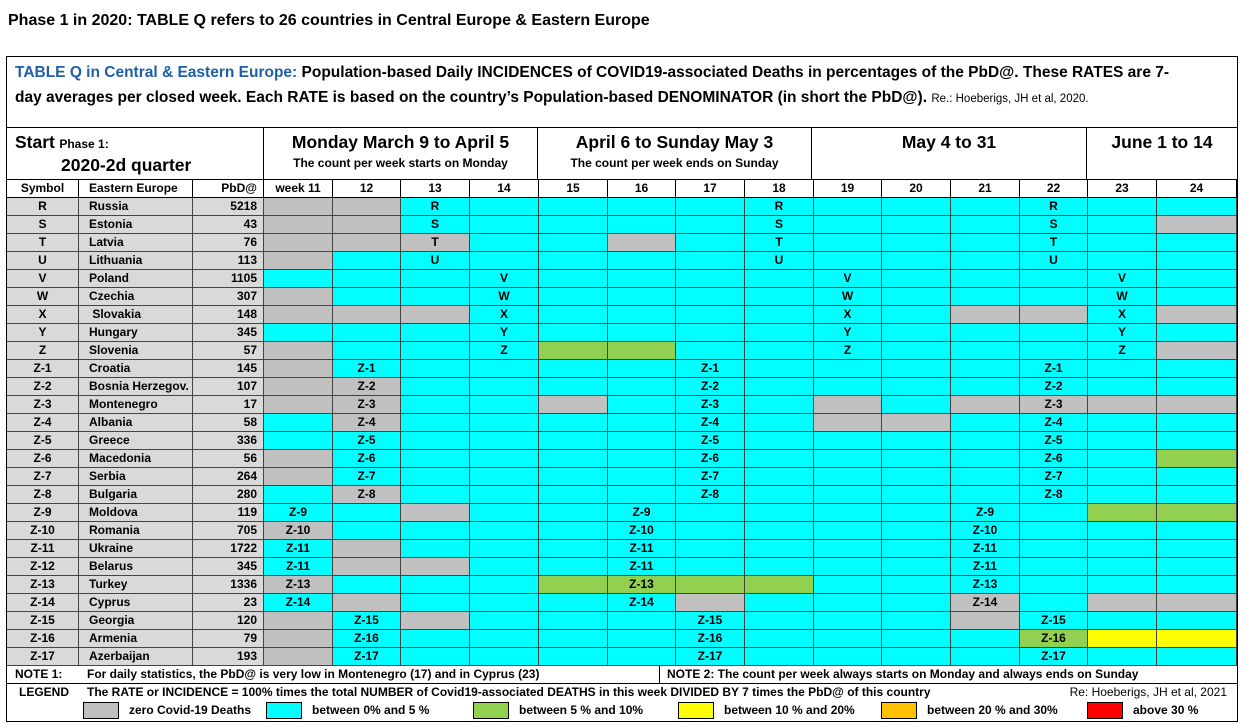  Describe the element at coordinates (136, 225) in the screenshot. I see `country-cell: Estonia` at that location.